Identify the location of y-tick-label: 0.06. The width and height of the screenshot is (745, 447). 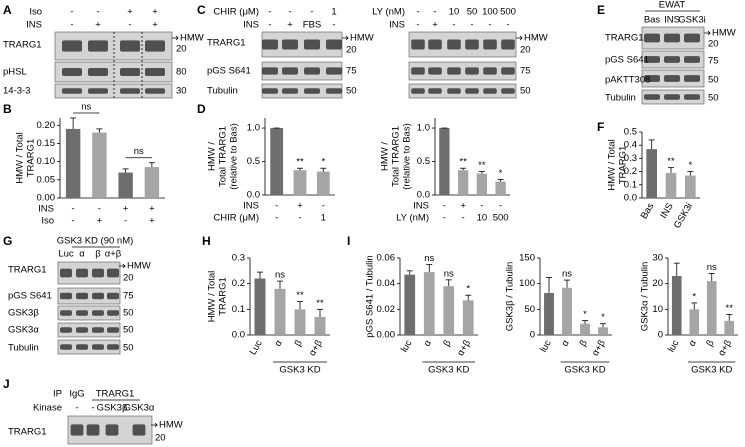
(386, 258).